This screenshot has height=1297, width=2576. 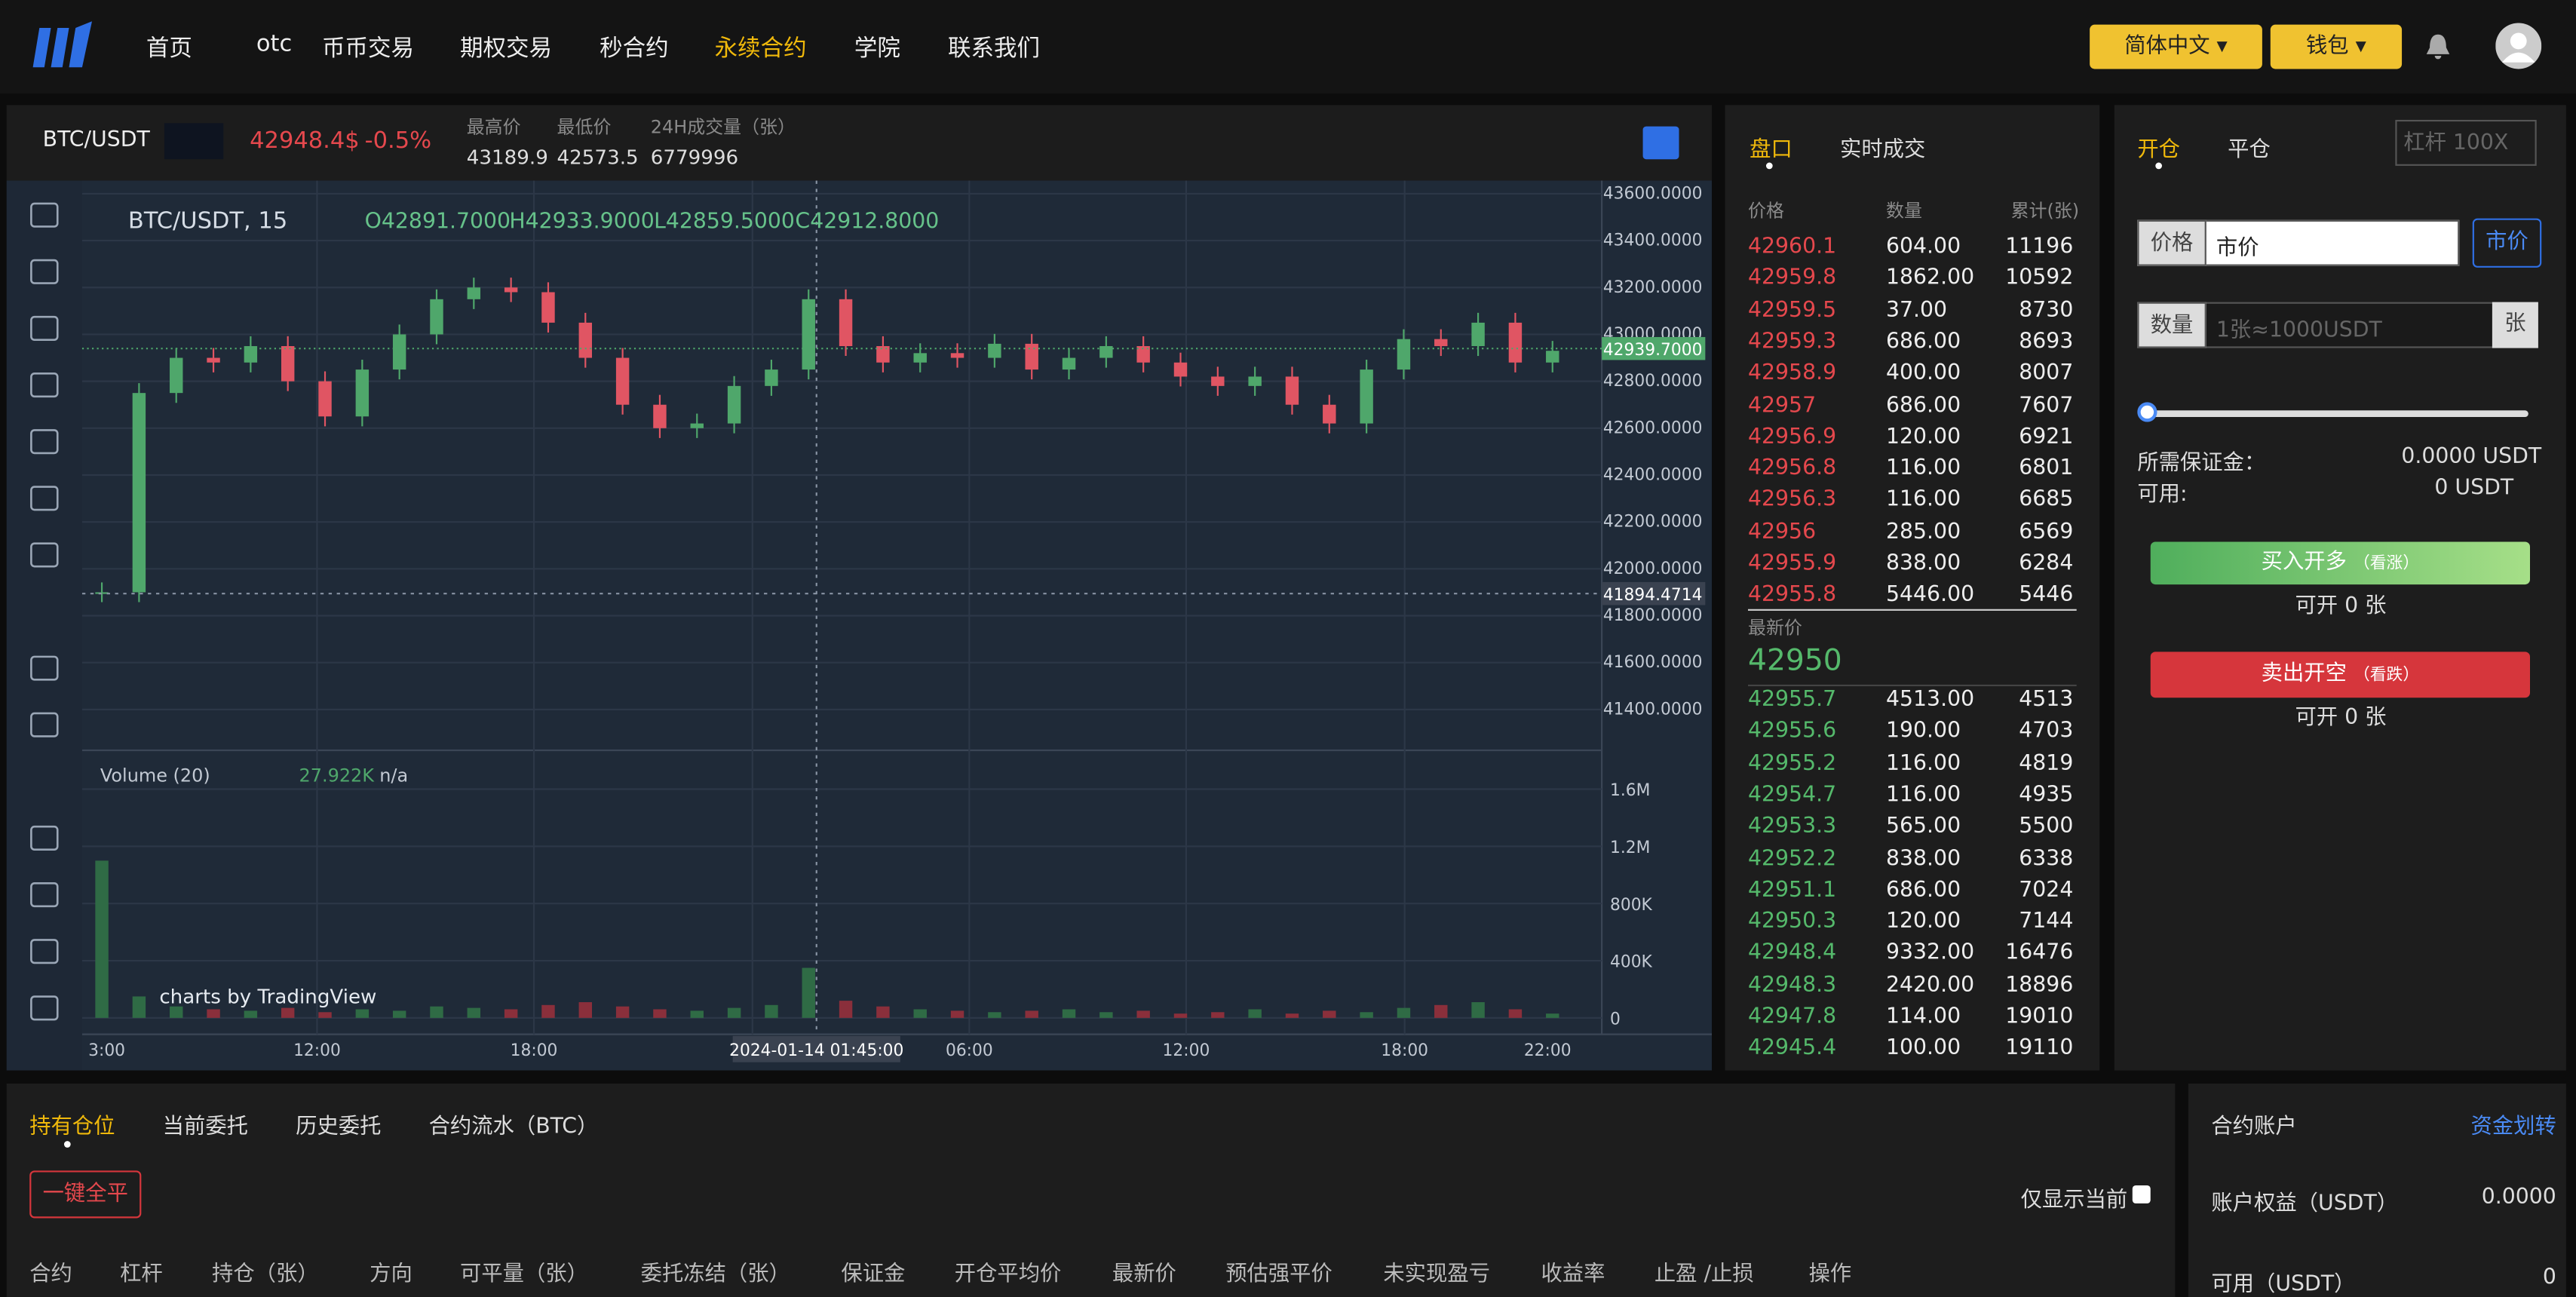 I want to click on column-header: 操作, so click(x=1830, y=1274).